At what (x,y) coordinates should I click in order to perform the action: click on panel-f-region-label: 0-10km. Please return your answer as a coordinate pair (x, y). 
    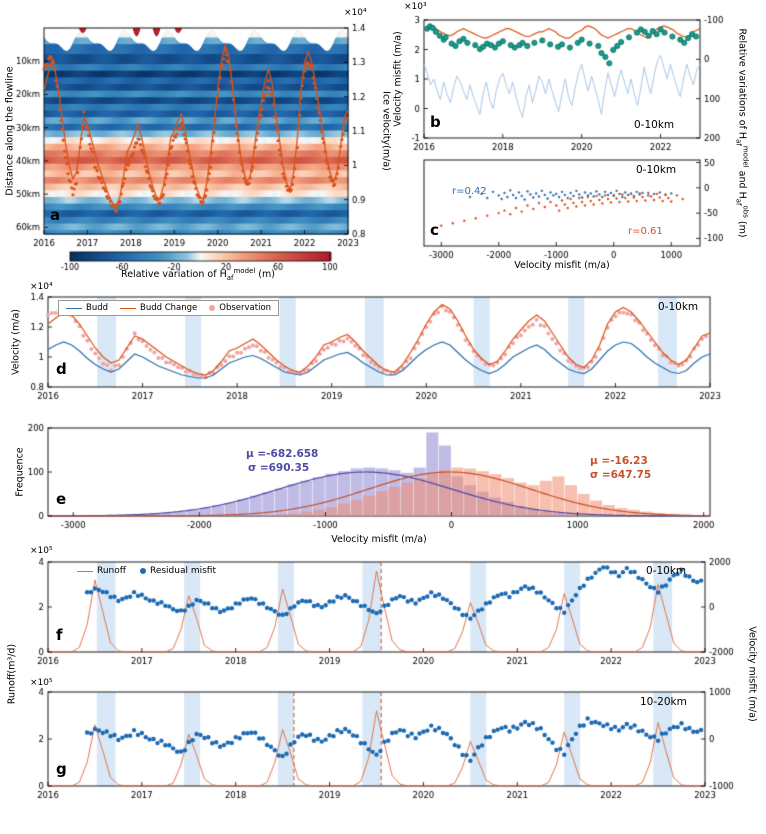
    Looking at the image, I should click on (666, 571).